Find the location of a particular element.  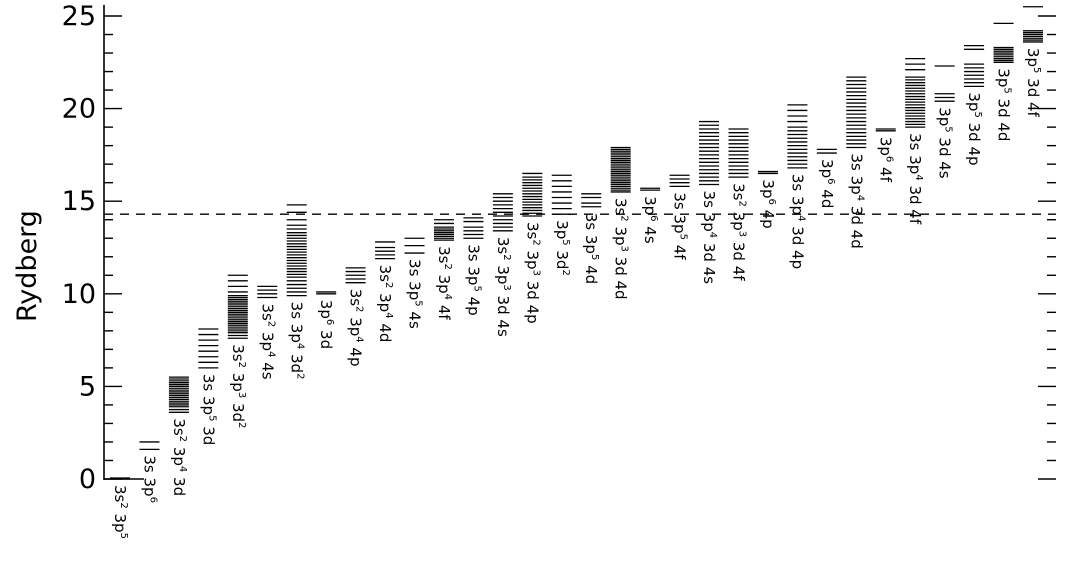

configuration-group: 3p6​ 3d is located at coordinates (326, 320).